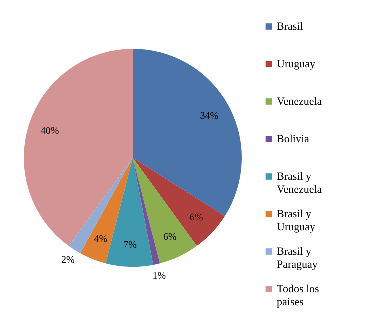 Image resolution: width=367 pixels, height=336 pixels. Describe the element at coordinates (290, 26) in the screenshot. I see `legend-label: Brasil` at that location.